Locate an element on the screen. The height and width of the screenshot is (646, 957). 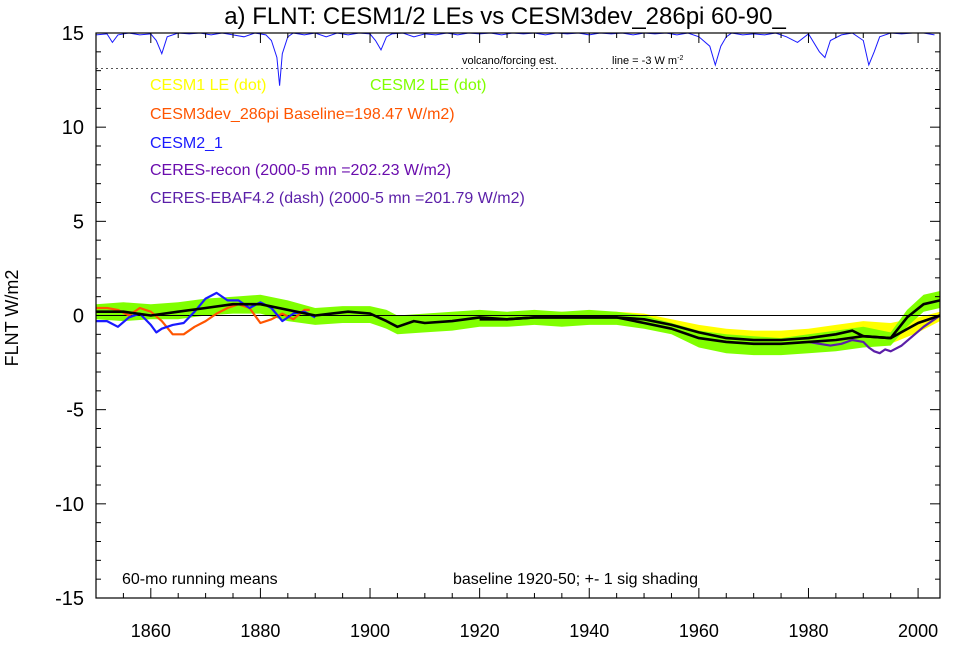
legend-entry-cesm2-le: CESM2 LE (dot) is located at coordinates (428, 85).